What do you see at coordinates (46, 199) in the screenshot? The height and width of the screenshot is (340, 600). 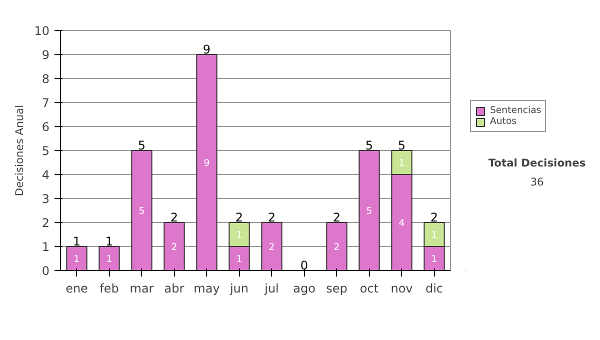 I see `y-tick-label: 3` at bounding box center [46, 199].